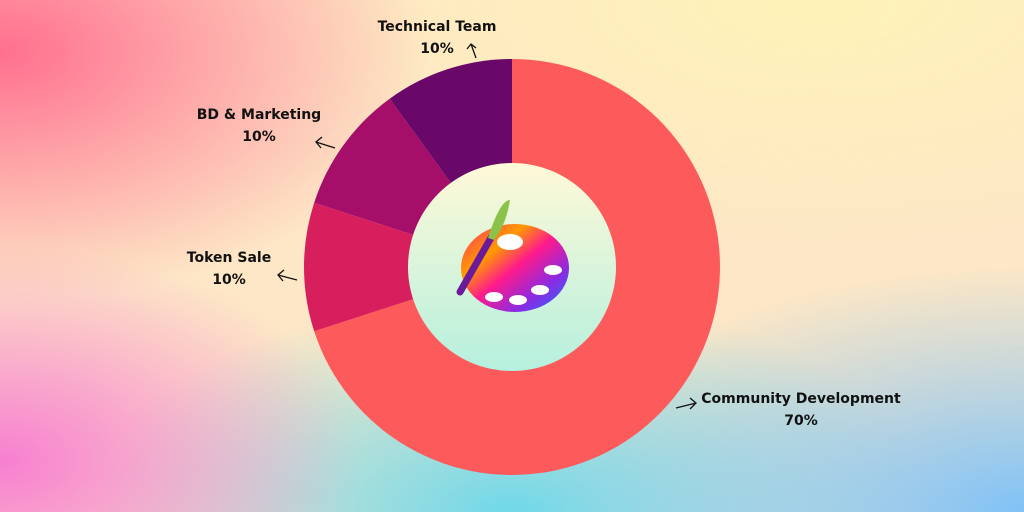  Describe the element at coordinates (801, 421) in the screenshot. I see `slice-value-label: 70%` at that location.